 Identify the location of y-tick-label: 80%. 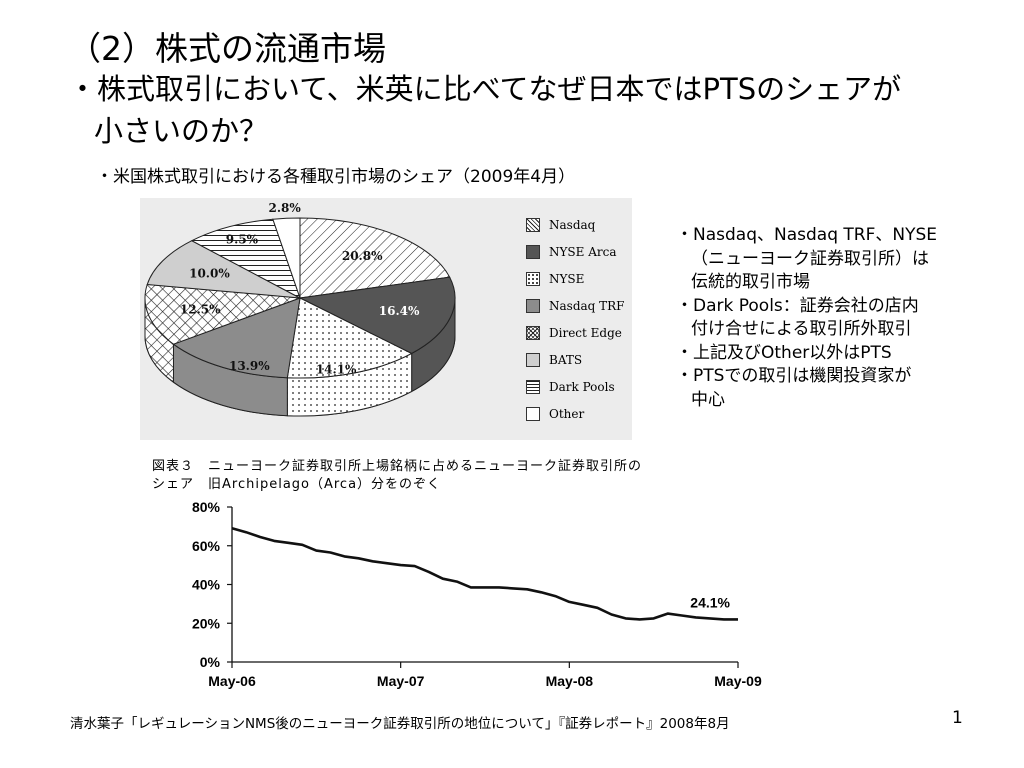
(206, 507).